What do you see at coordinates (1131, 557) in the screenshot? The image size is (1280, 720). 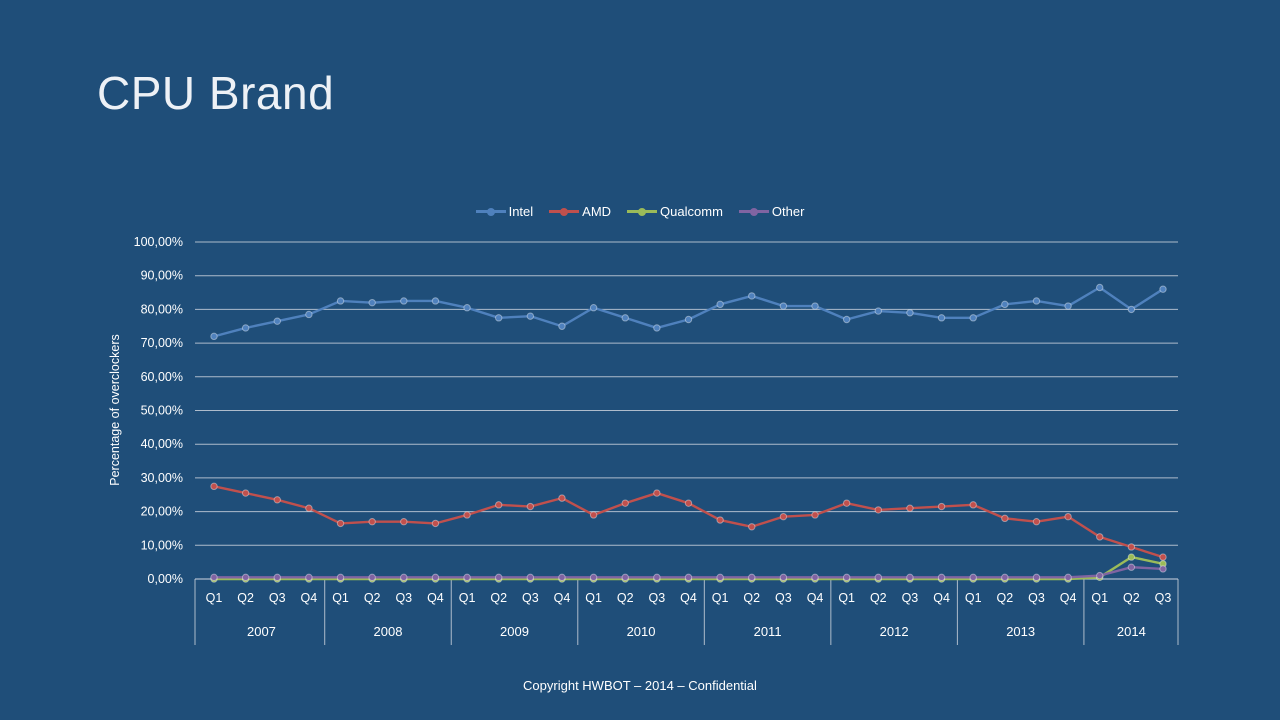 I see `series-marker-qualcomm` at bounding box center [1131, 557].